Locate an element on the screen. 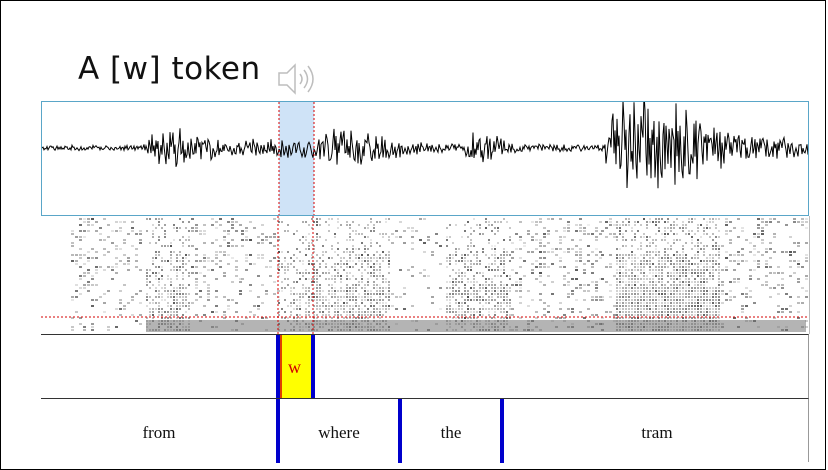 This screenshot has width=828, height=470. word-where: where is located at coordinates (339, 432).